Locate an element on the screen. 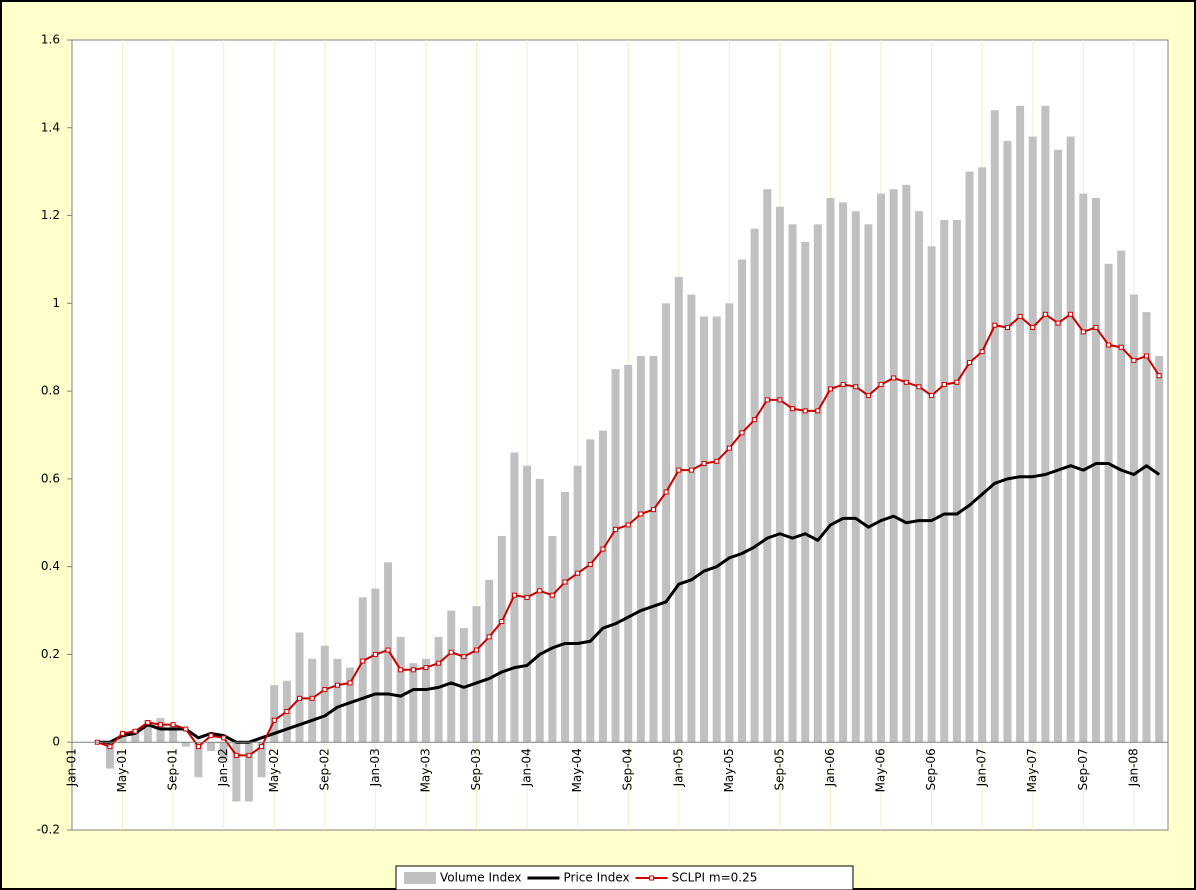 The width and height of the screenshot is (1196, 890). x-tick-label: Jan-07 is located at coordinates (982, 767).